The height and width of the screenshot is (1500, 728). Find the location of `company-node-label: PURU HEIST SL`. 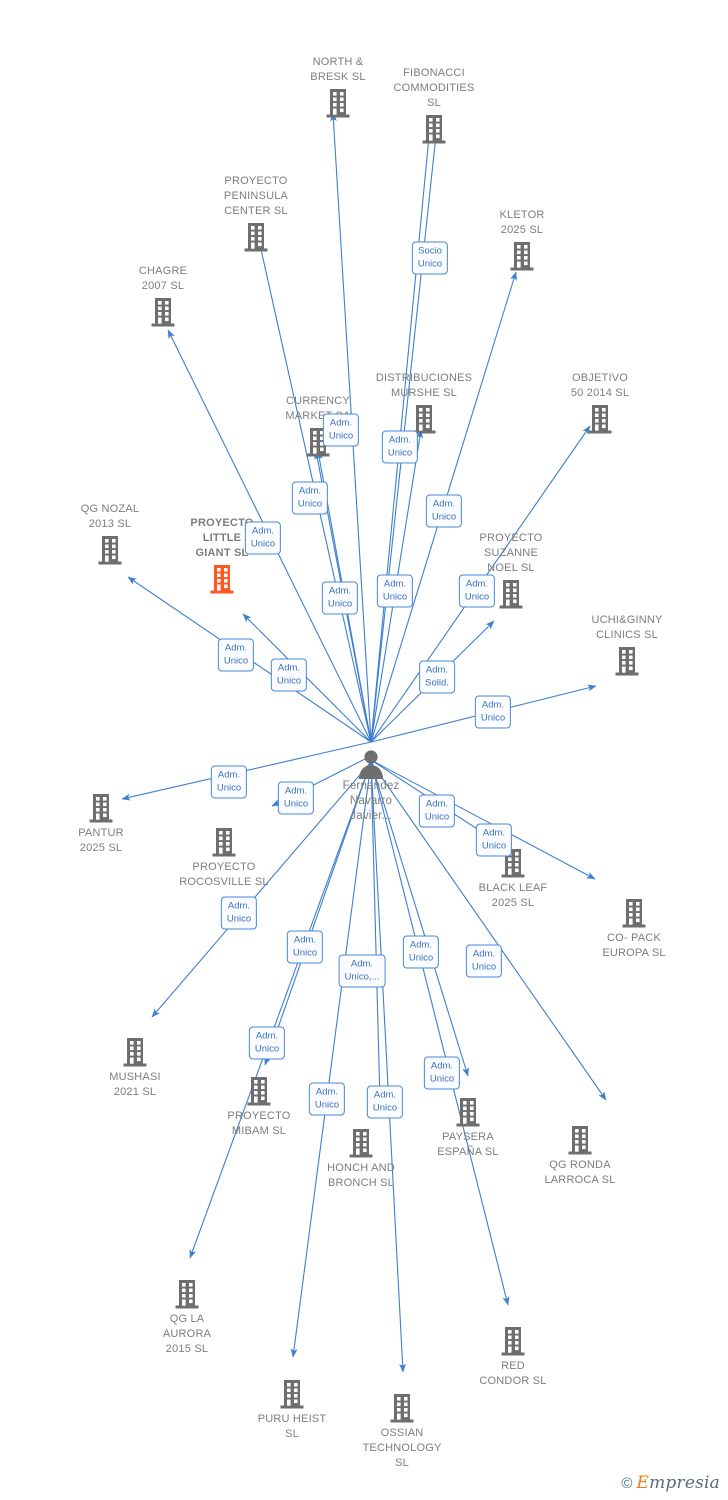

company-node-label: PURU HEIST SL is located at coordinates (292, 1426).